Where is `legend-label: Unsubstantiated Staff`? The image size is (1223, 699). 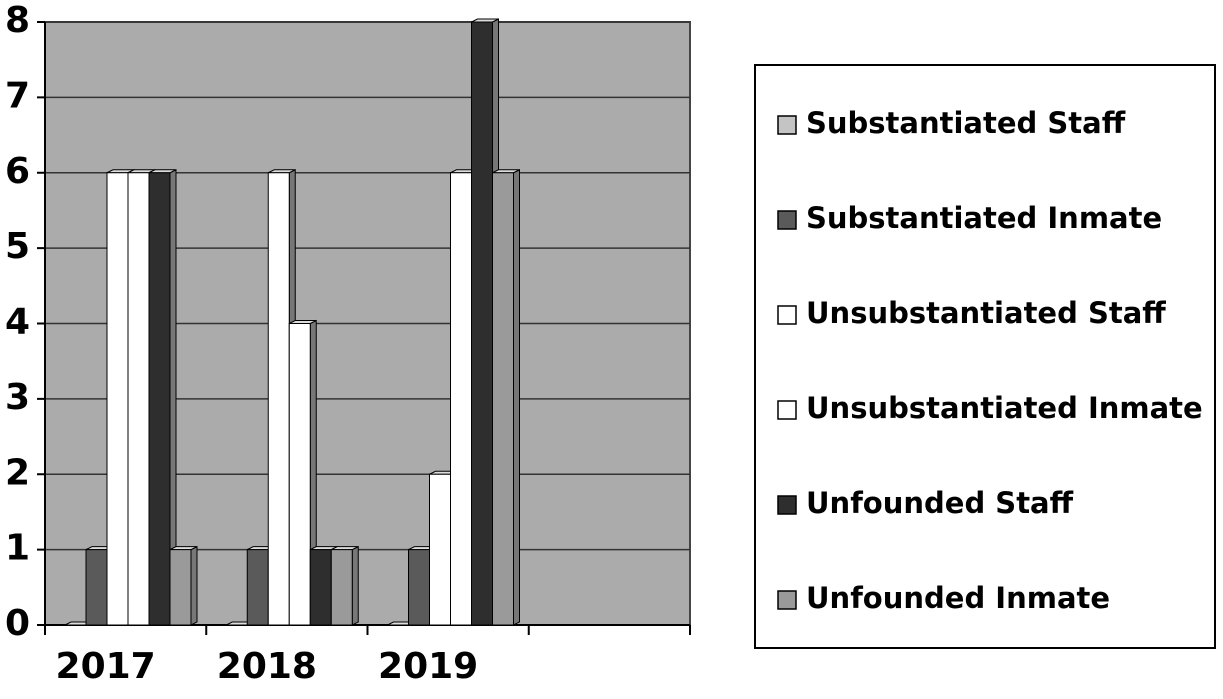 legend-label: Unsubstantiated Staff is located at coordinates (986, 313).